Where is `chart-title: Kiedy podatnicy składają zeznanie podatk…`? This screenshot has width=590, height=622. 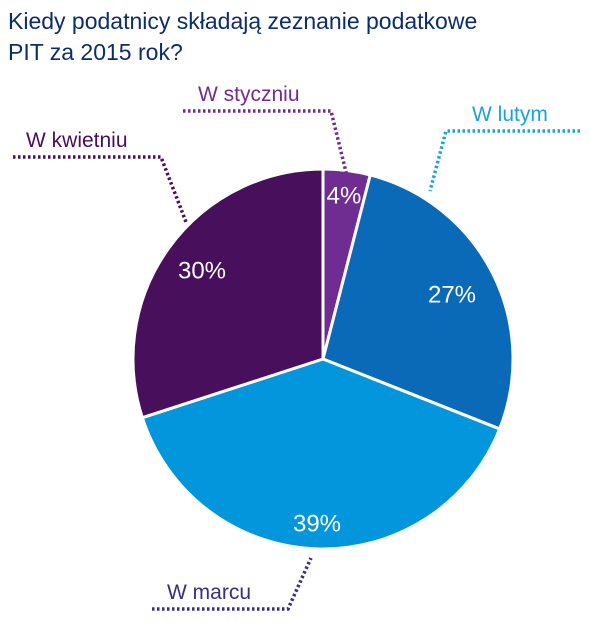 chart-title: Kiedy podatnicy składają zeznanie podatk… is located at coordinates (243, 36).